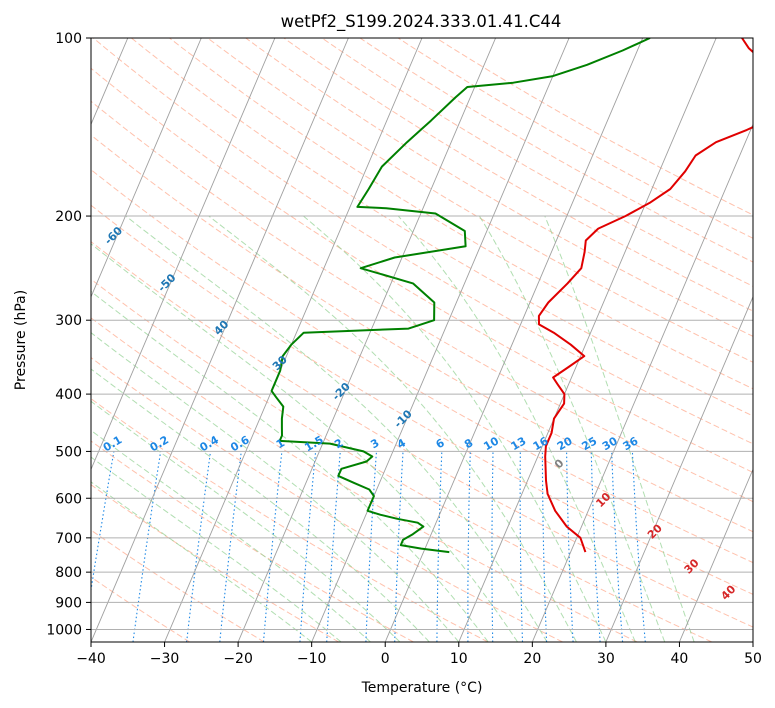 The width and height of the screenshot is (775, 708). I want to click on x-axis-label: Temperature (°C), so click(422, 688).